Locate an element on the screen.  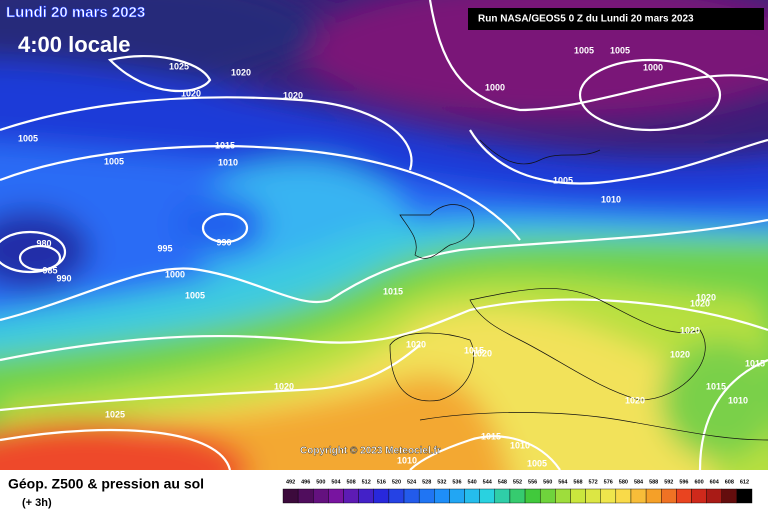
colorbar-label: 504 is located at coordinates (336, 482).